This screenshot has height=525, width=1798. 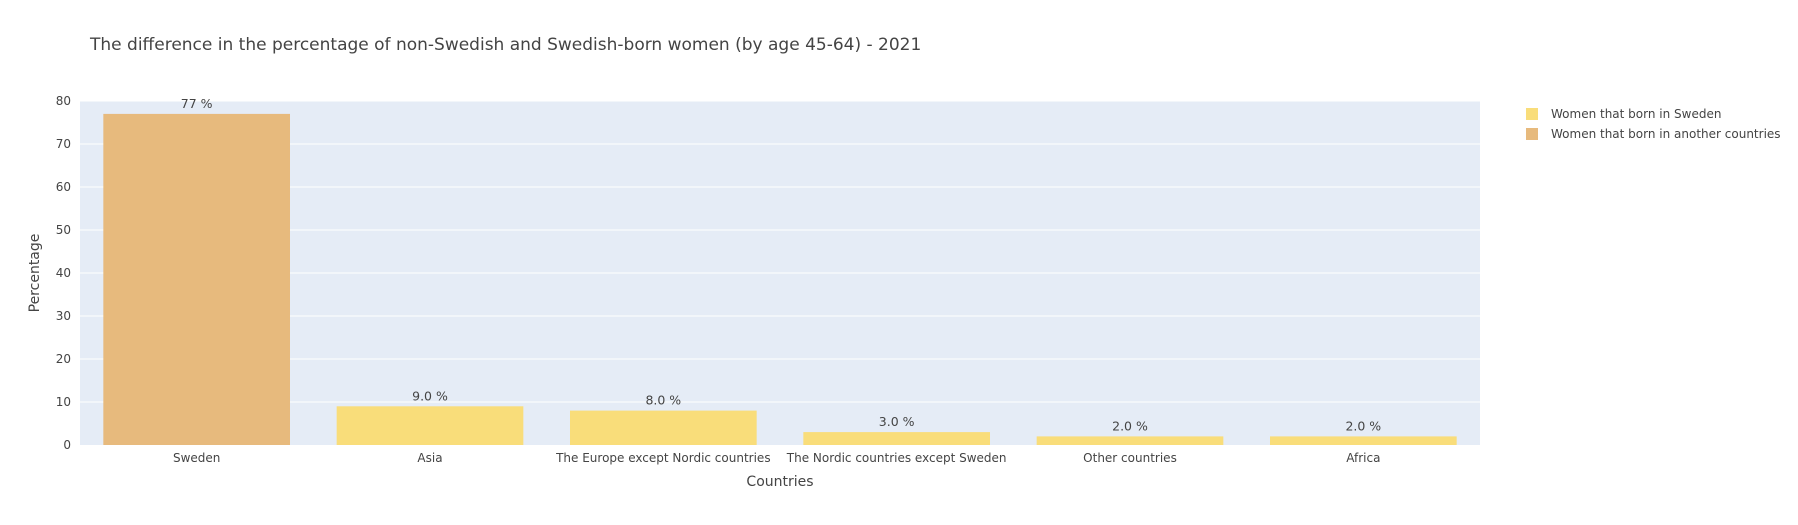 I want to click on bar-value-label: 77 %, so click(x=197, y=103).